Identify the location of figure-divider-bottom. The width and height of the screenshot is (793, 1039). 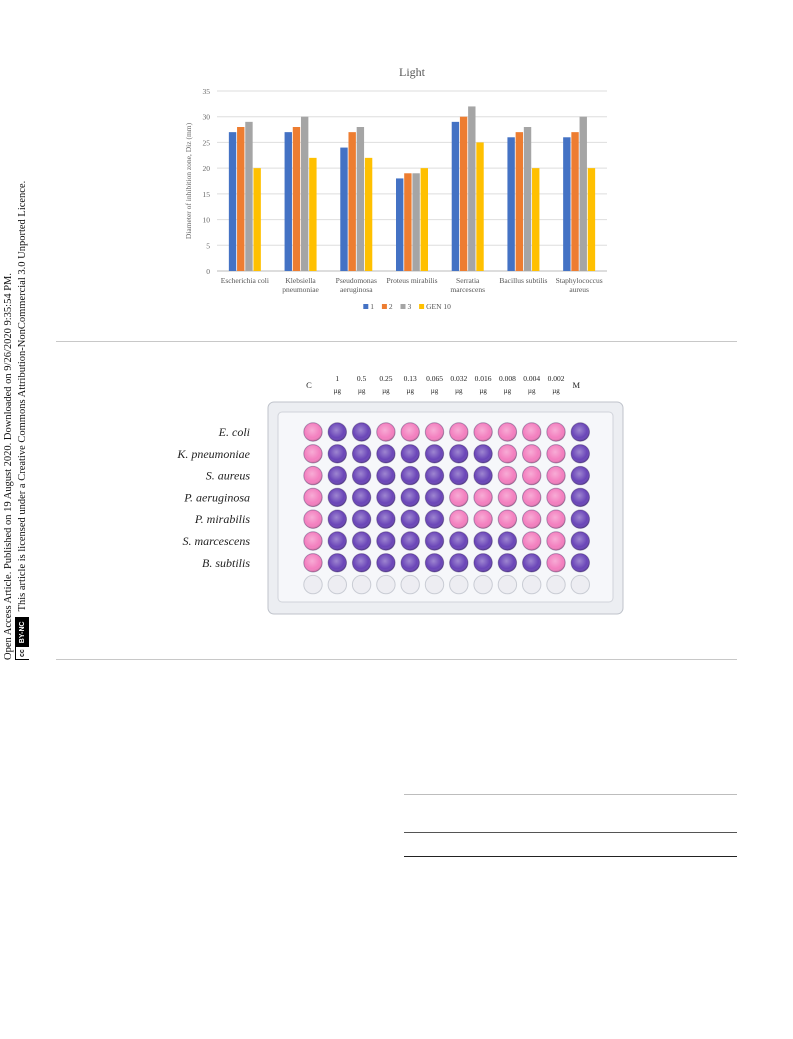
(396, 659).